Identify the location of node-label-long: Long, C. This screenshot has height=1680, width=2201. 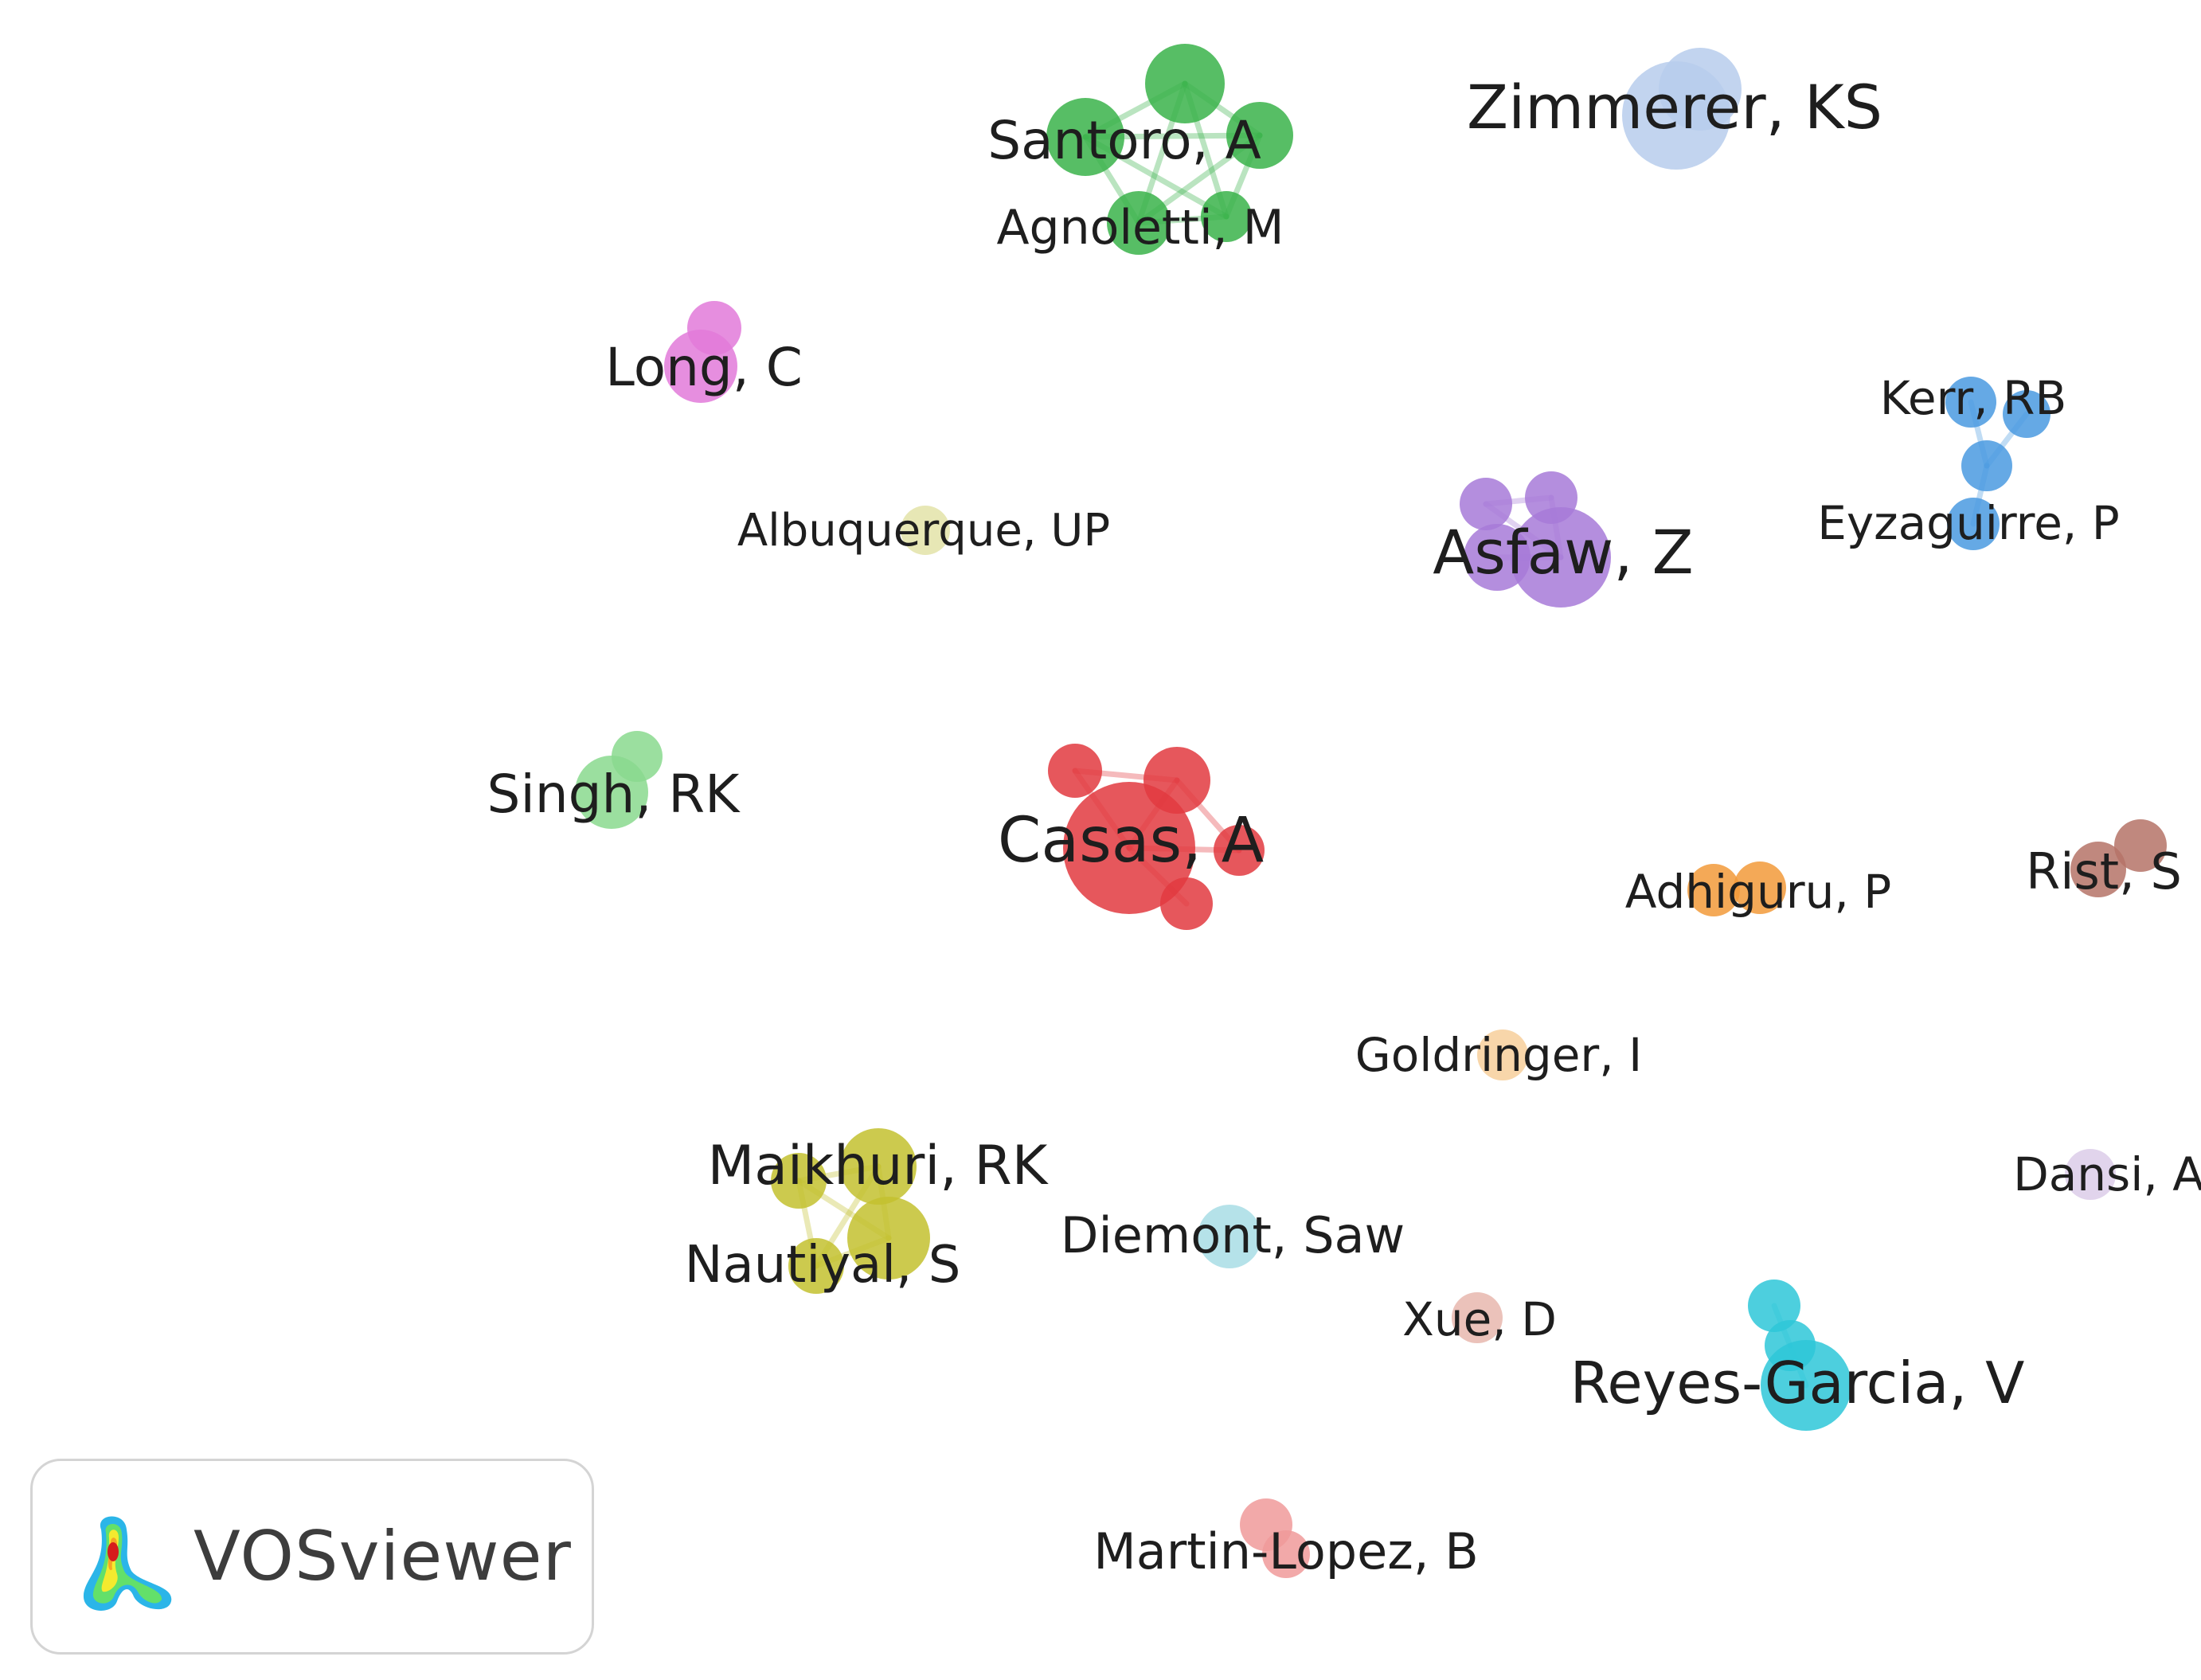
(704, 367).